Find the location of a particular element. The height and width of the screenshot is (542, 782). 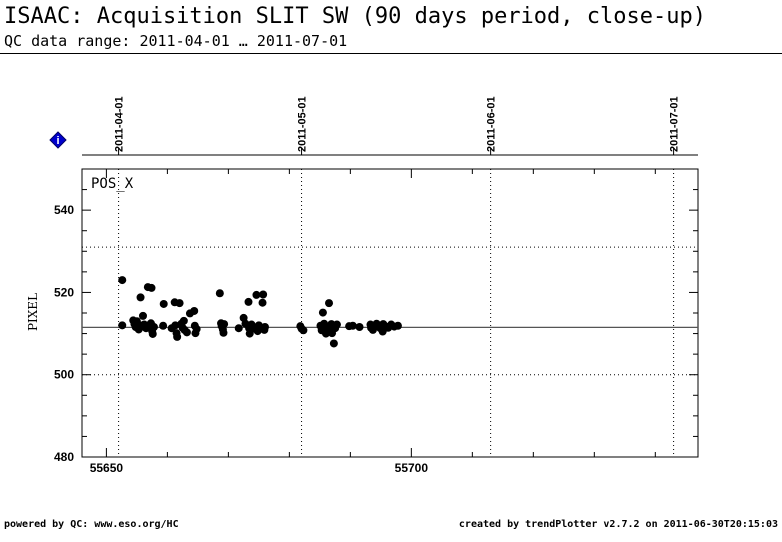

panel-label: POS_X is located at coordinates (112, 184).